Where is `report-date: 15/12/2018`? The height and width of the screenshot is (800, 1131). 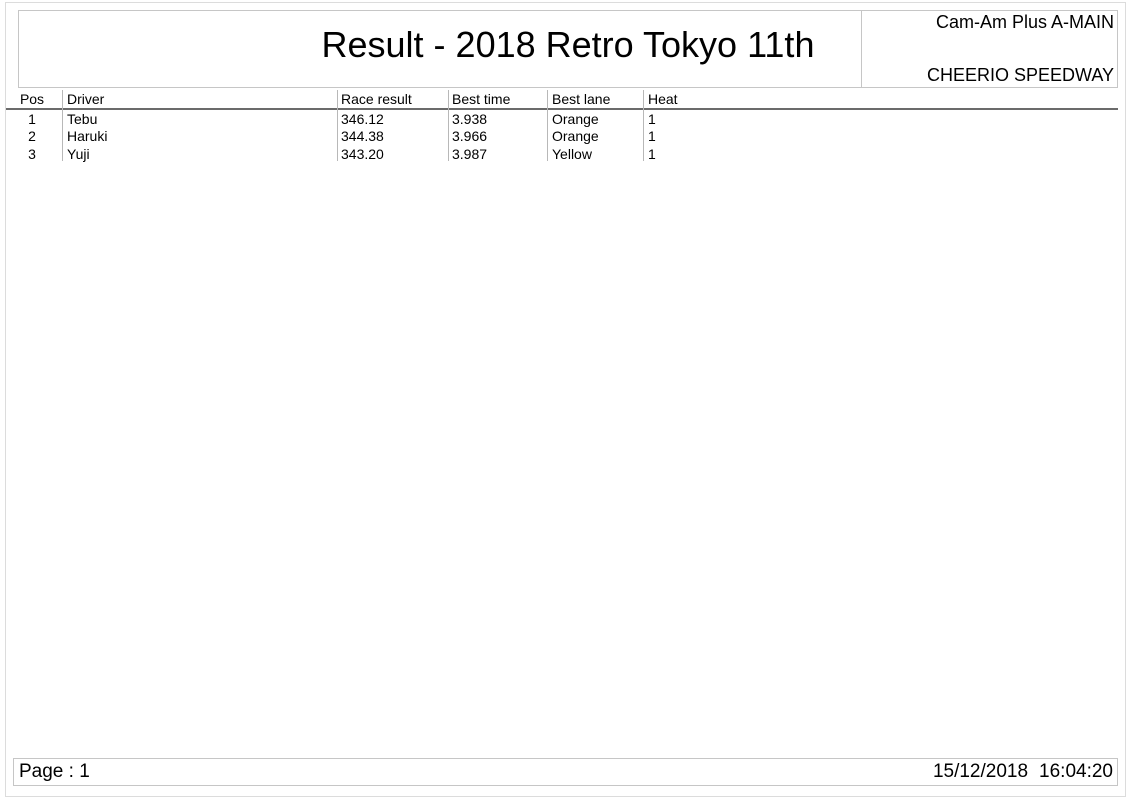
report-date: 15/12/2018 is located at coordinates (980, 771).